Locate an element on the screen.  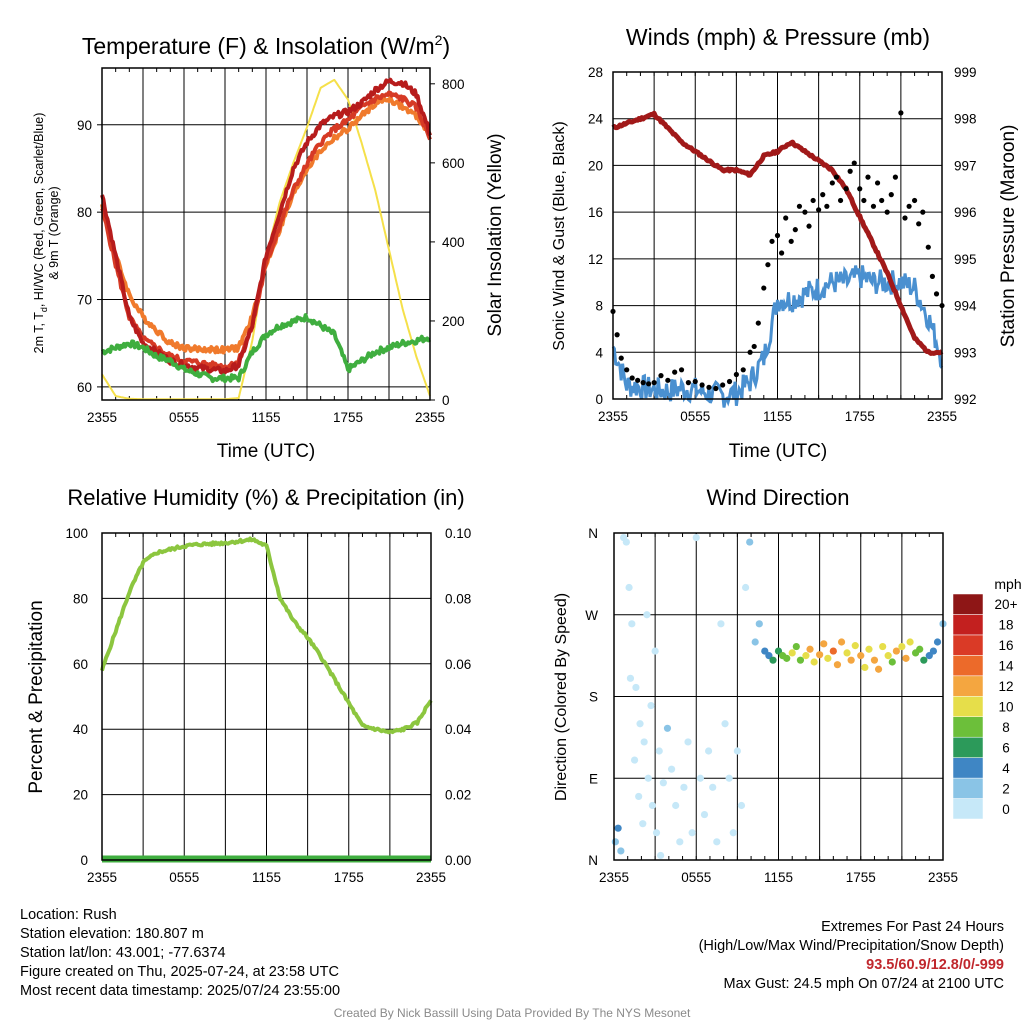
x-axis-label: Time (UTC) is located at coordinates (266, 451).